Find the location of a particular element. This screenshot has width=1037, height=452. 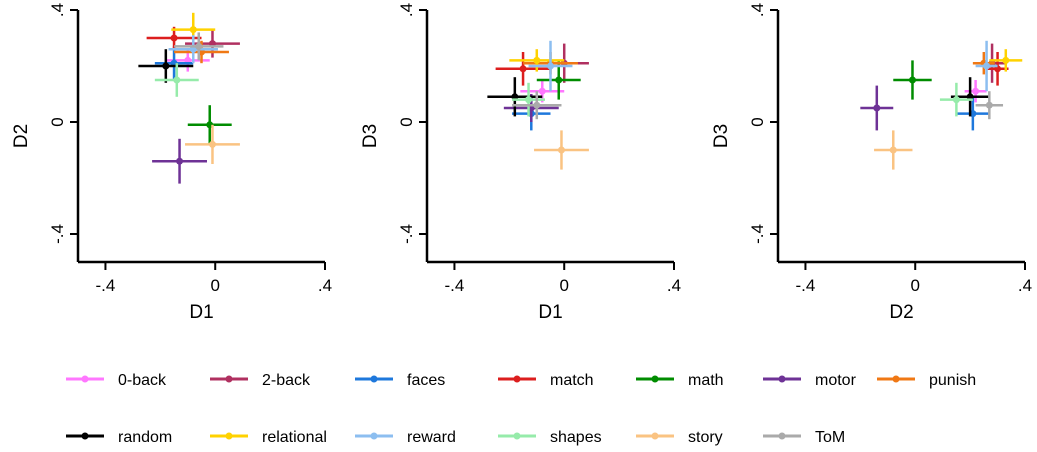

legend-item-match: match is located at coordinates (546, 380).